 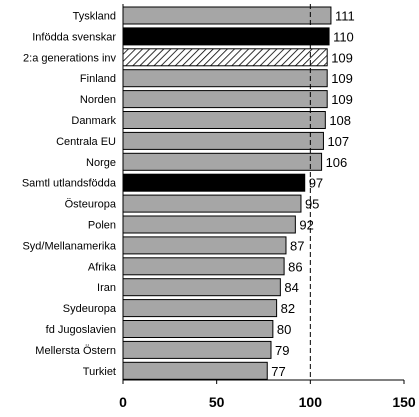 What do you see at coordinates (106, 288) in the screenshot?
I see `category-label-13: Iran` at bounding box center [106, 288].